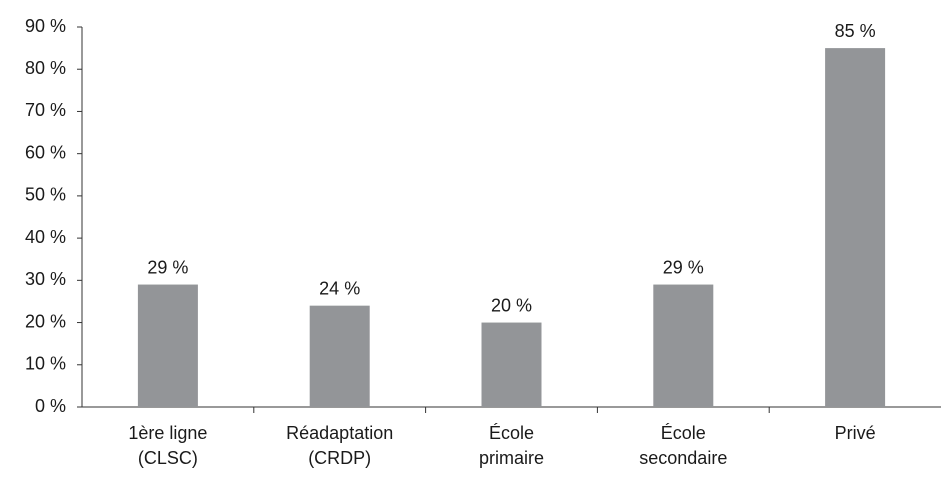 The width and height of the screenshot is (941, 479). What do you see at coordinates (45, 110) in the screenshot?
I see `y-tick-label: 70 %` at bounding box center [45, 110].